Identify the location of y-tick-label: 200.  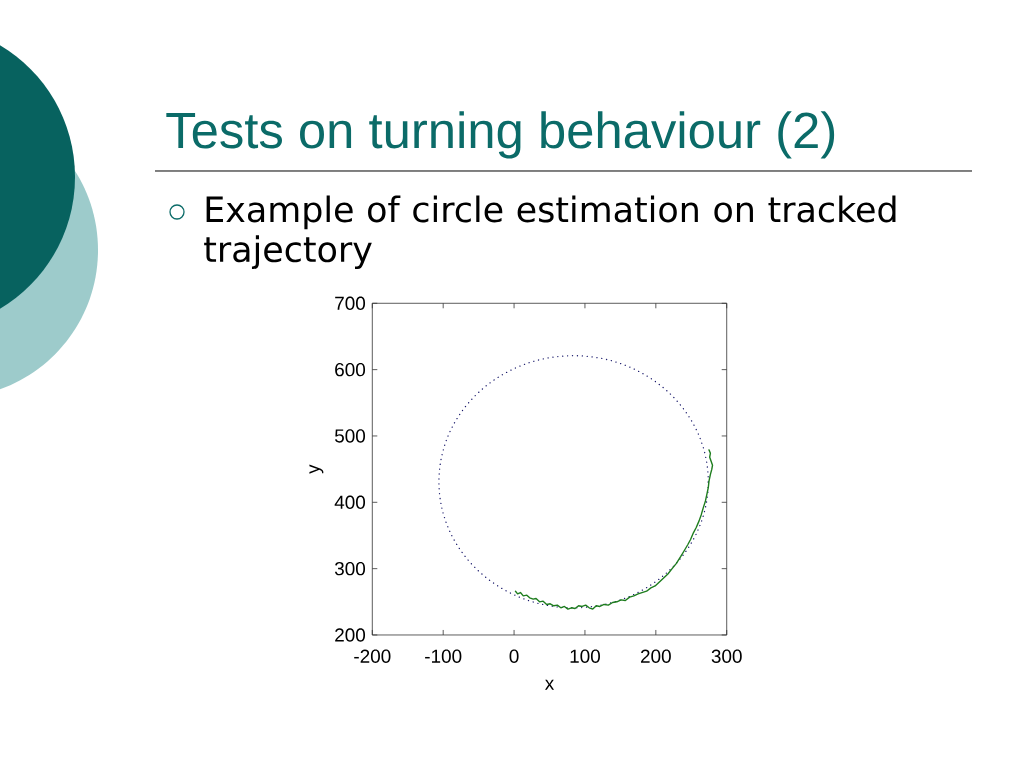
(350, 635).